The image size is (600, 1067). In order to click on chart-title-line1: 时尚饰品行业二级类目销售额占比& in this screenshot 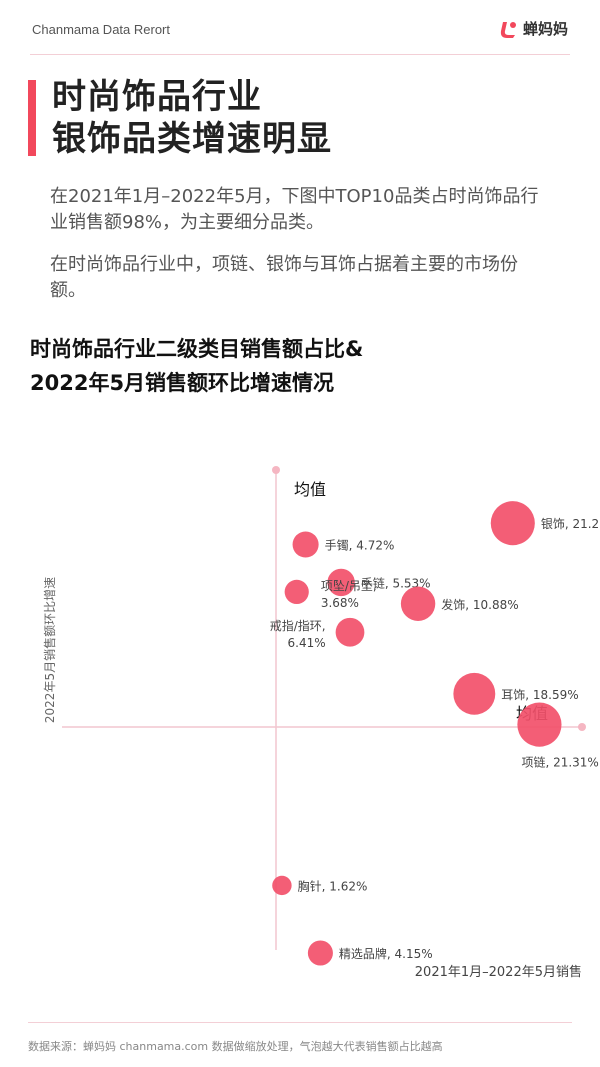, I will do `click(197, 349)`.